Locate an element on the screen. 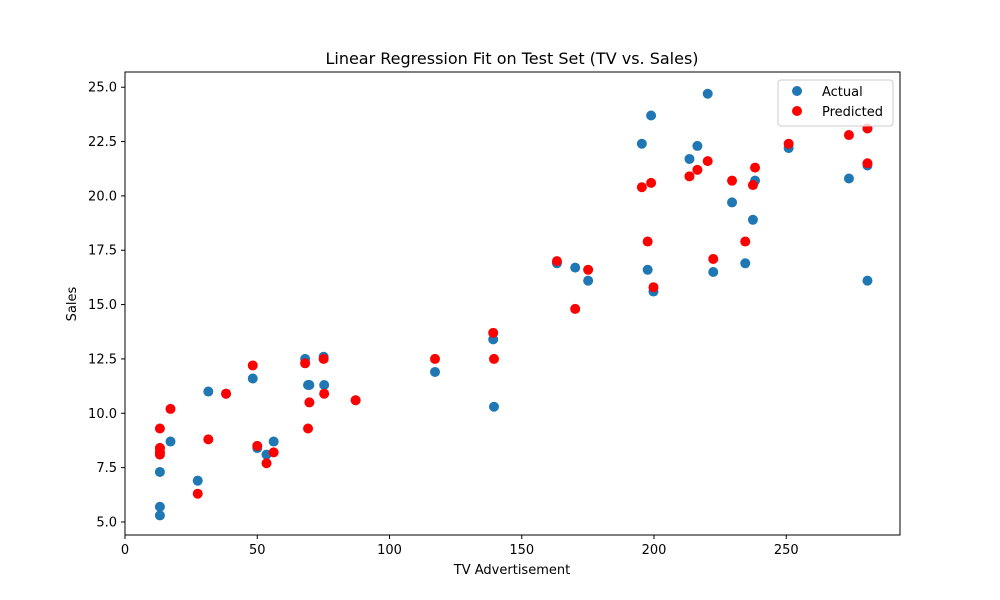 The image size is (1000, 600). x-axis-title: TV Advertisement is located at coordinates (511, 570).